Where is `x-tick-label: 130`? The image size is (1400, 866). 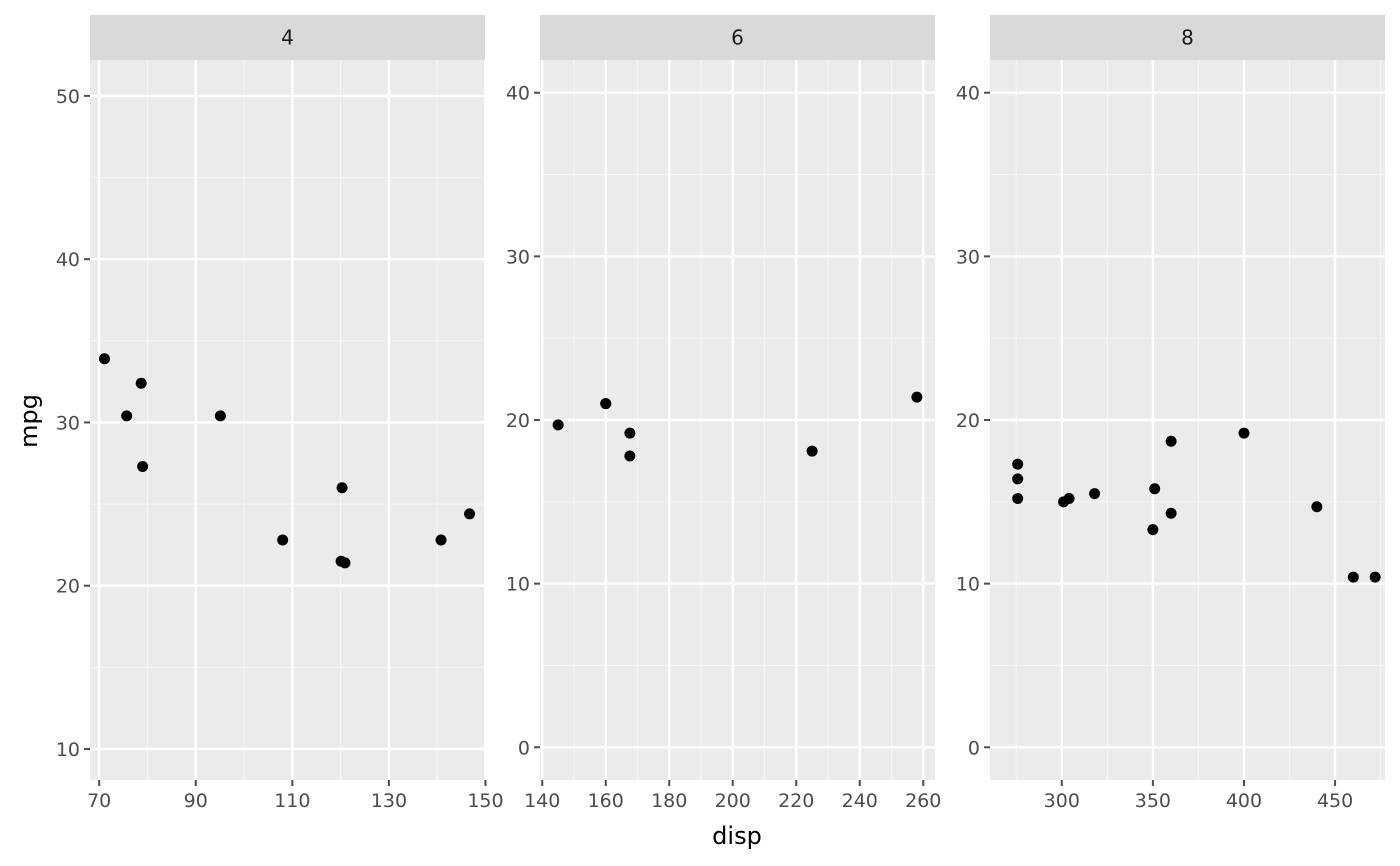 x-tick-label: 130 is located at coordinates (389, 801).